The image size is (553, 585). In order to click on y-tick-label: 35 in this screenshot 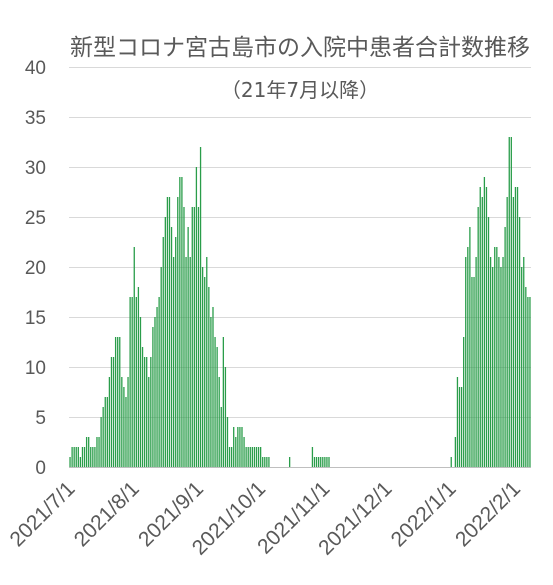, I will do `click(35, 118)`.